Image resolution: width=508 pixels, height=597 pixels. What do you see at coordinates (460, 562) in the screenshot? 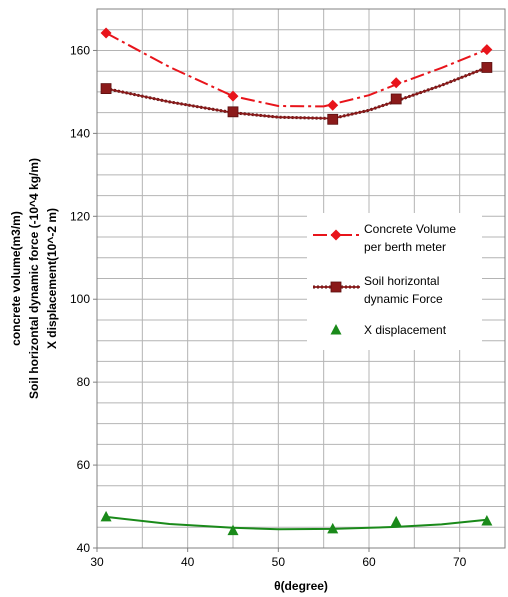
I see `x-tick-label: 70` at bounding box center [460, 562].